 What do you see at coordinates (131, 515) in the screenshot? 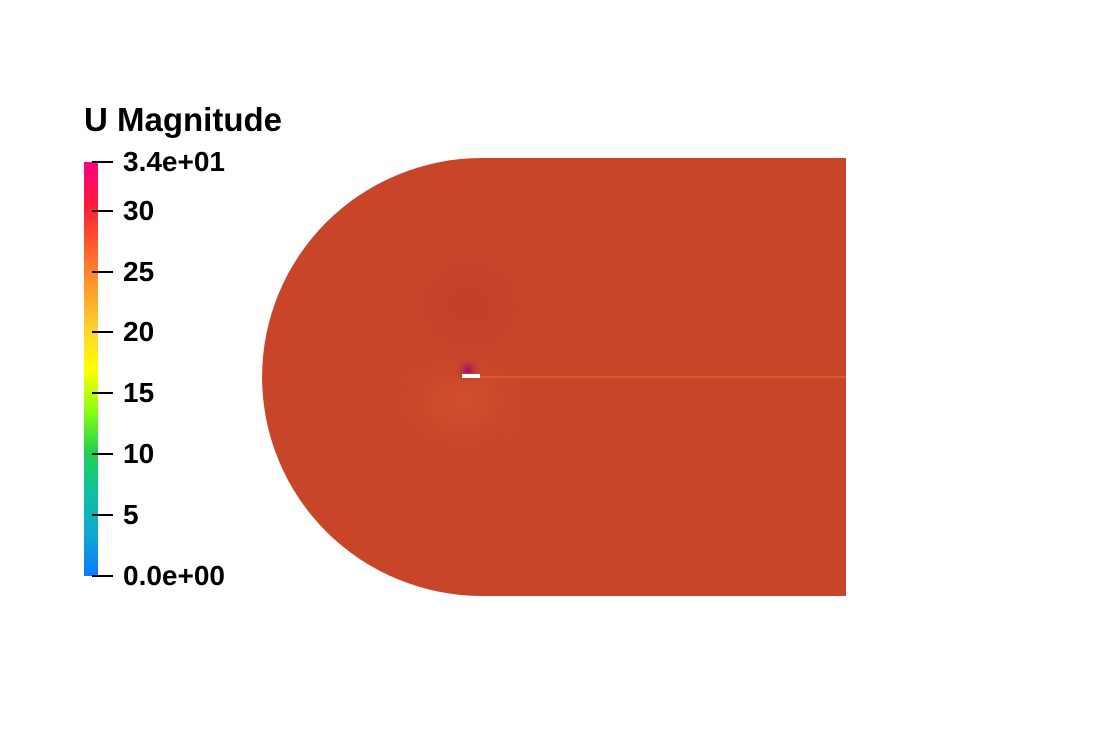
I see `colorbar-tick-label: 5` at bounding box center [131, 515].